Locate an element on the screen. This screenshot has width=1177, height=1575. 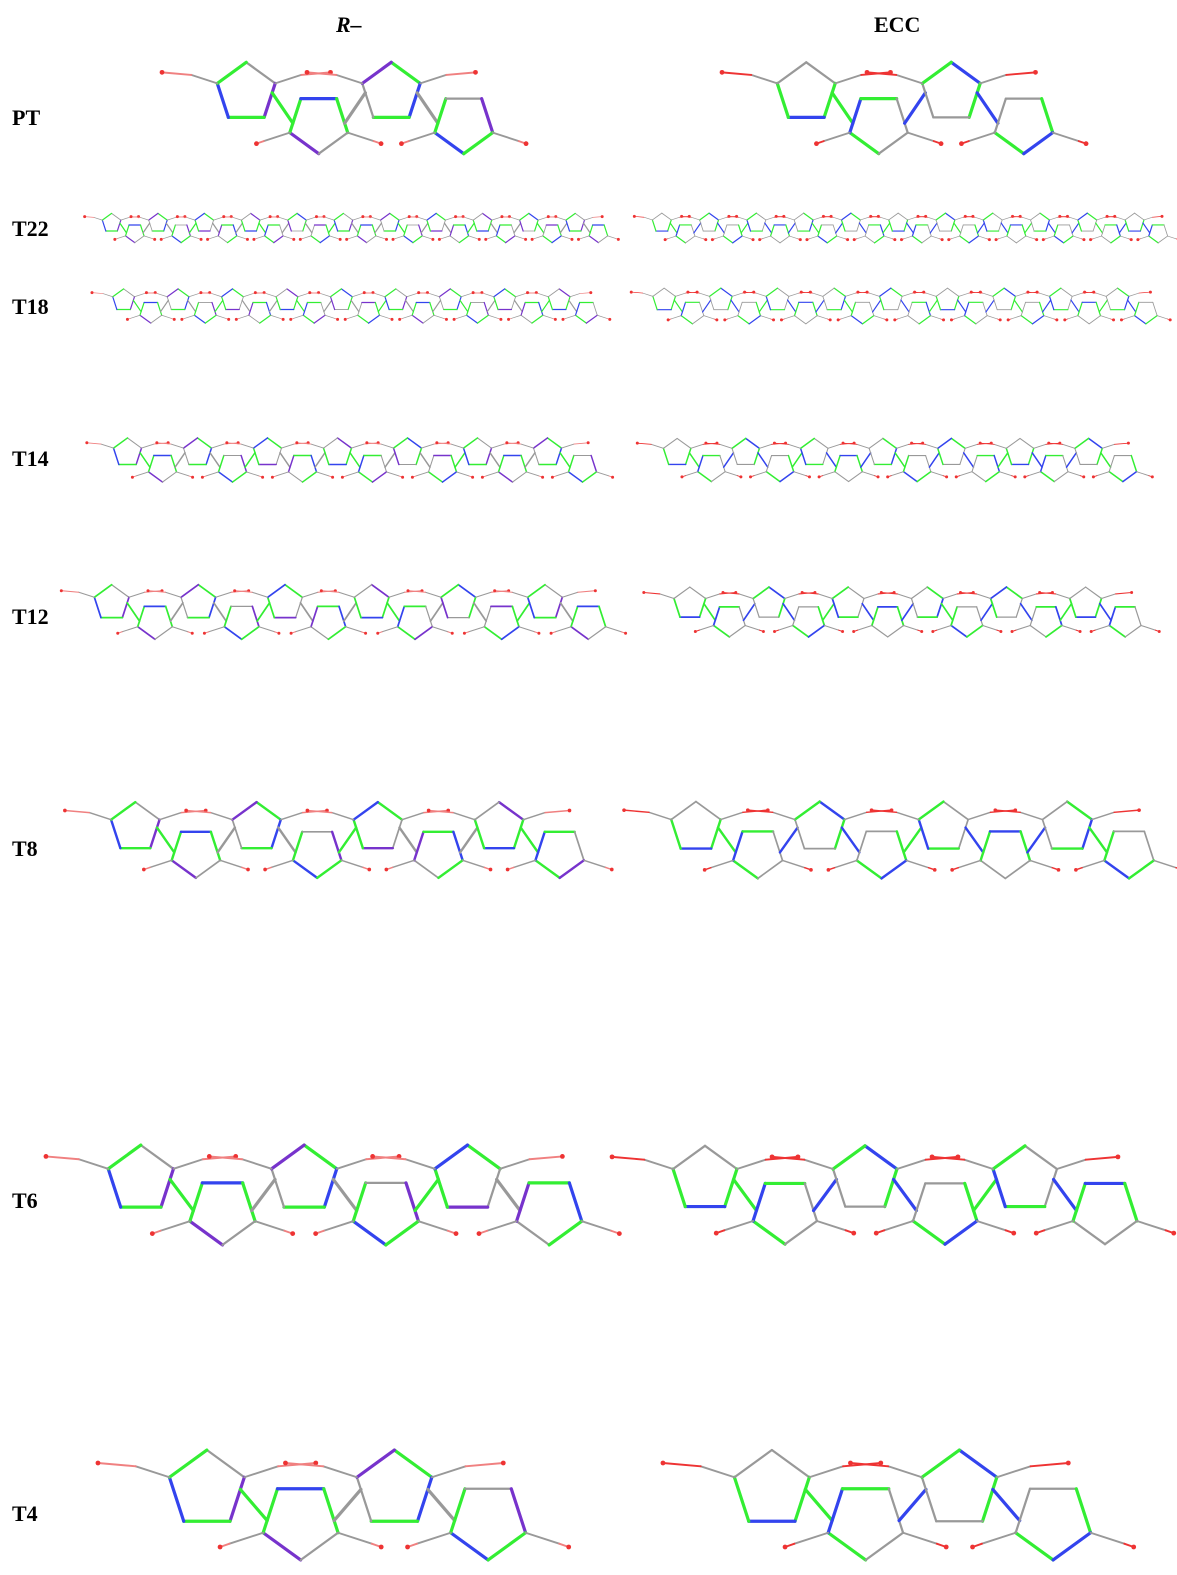
chain-r-minus-t6 is located at coordinates (332, 1195).